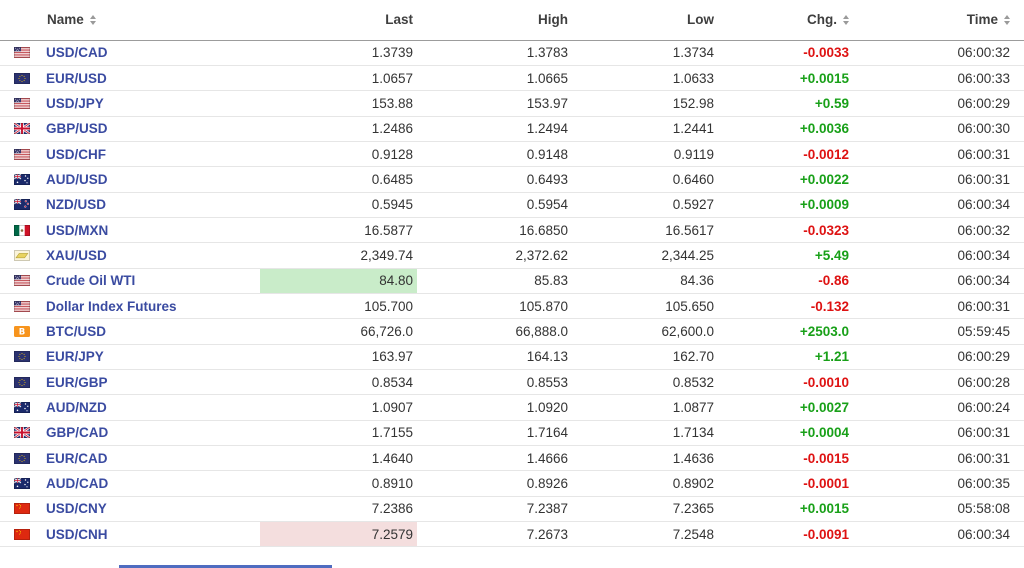 The width and height of the screenshot is (1024, 568). I want to click on quote-row: NZD/USD 0.5945 0.5954 0.5927 +0.0009 06:00:34, so click(512, 205).